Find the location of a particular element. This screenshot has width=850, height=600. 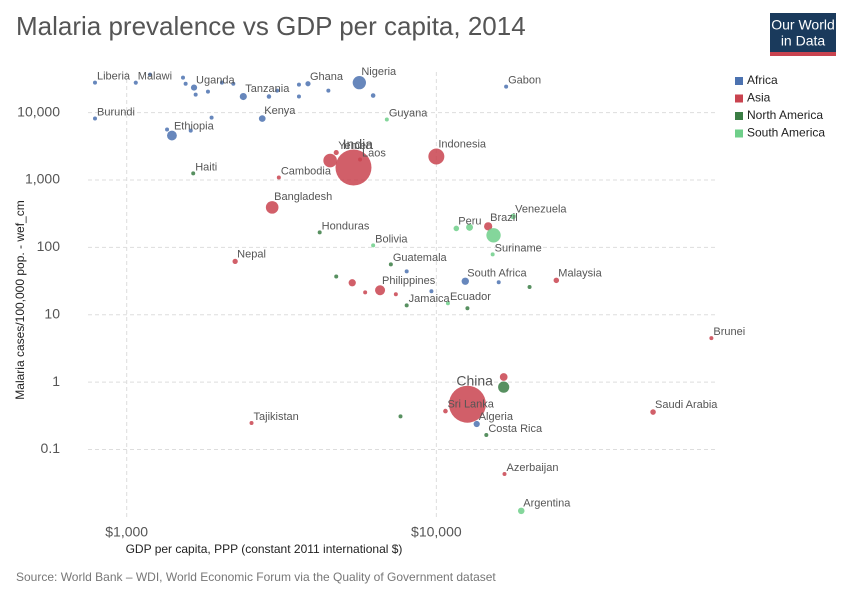

point-label: Saudi Arabia is located at coordinates (686, 405).